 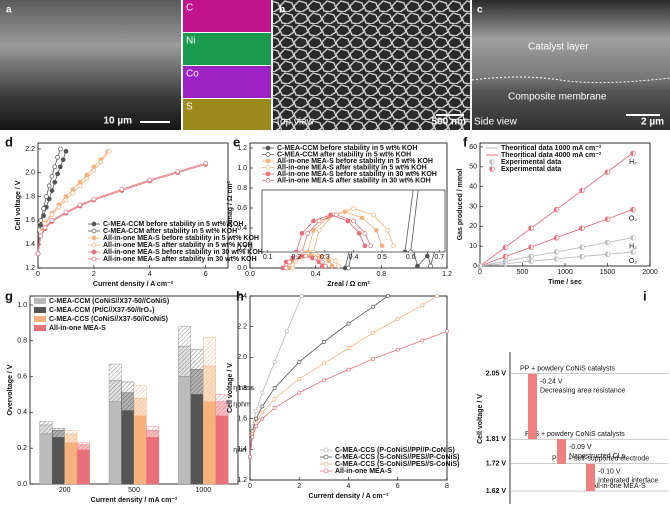 What do you see at coordinates (9, 10) in the screenshot?
I see `panel-letter: a` at bounding box center [9, 10].